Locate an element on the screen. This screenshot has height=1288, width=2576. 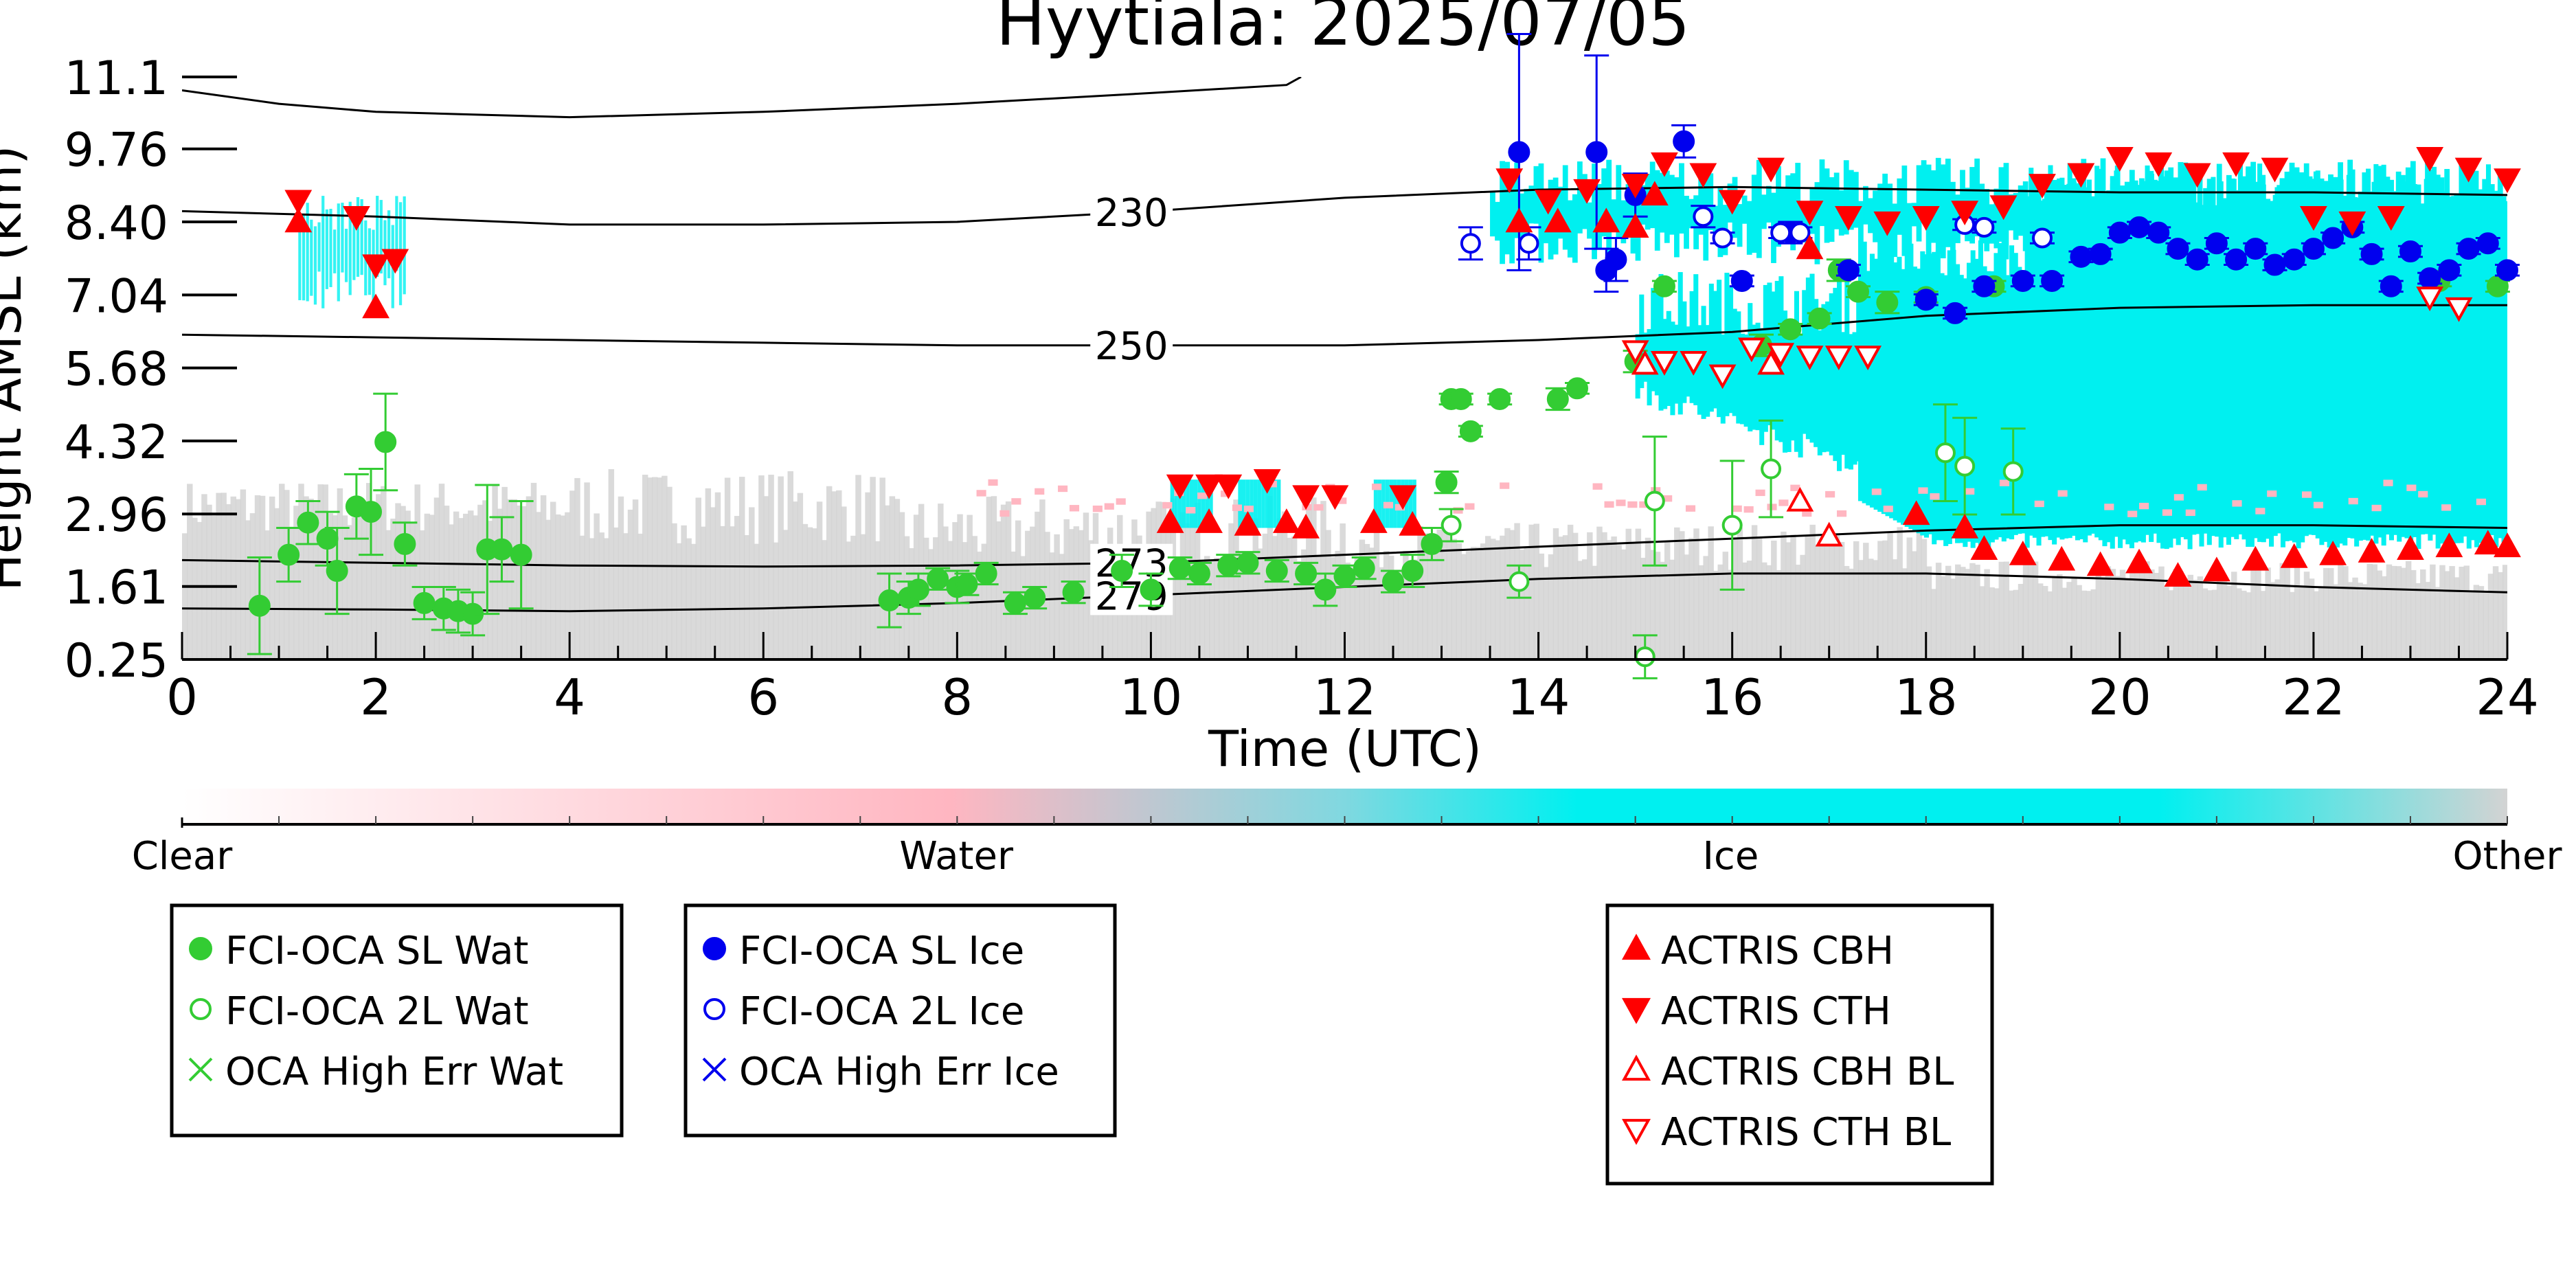
x-tick-label: 14 is located at coordinates (1538, 697).